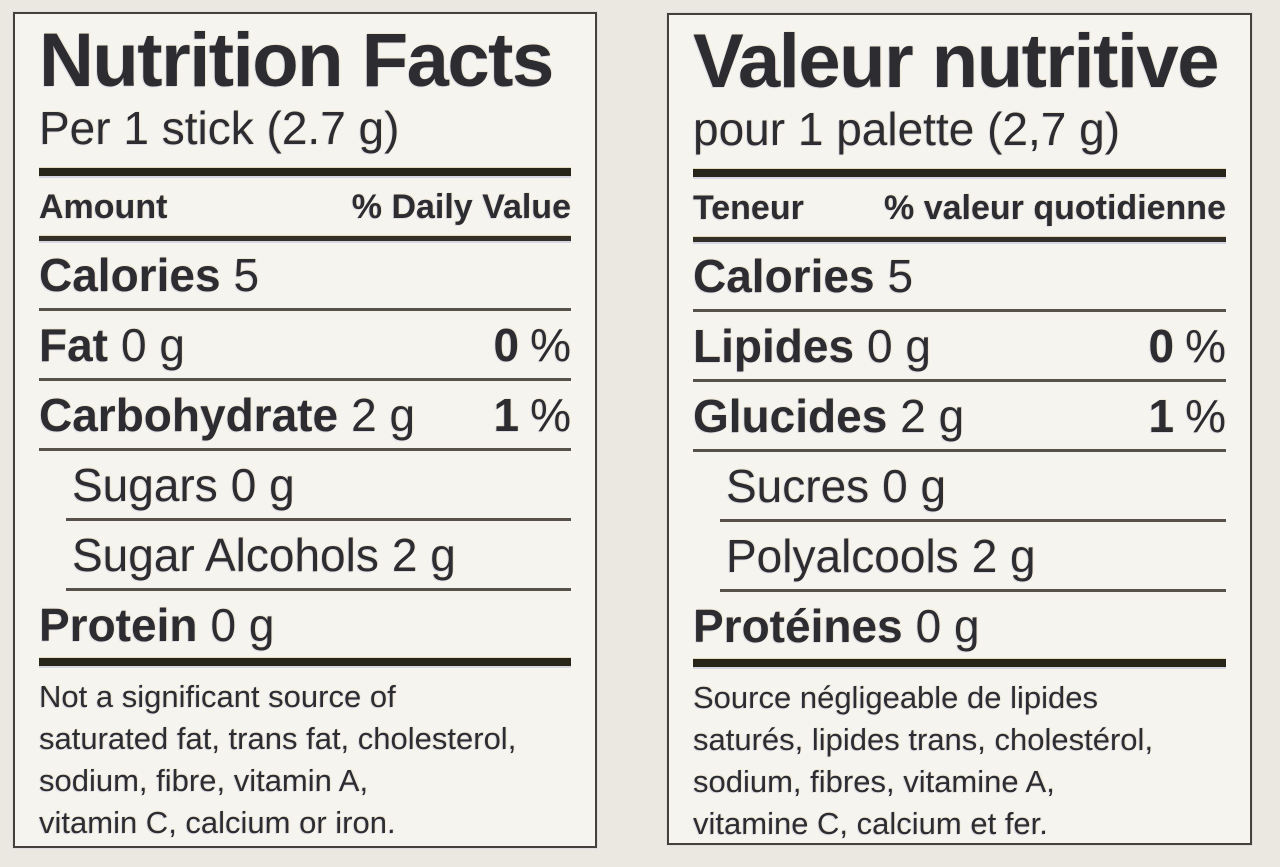 The image size is (1280, 867). Describe the element at coordinates (874, 781) in the screenshot. I see `footnote-line: sodium, fibres, vitamine A,` at that location.